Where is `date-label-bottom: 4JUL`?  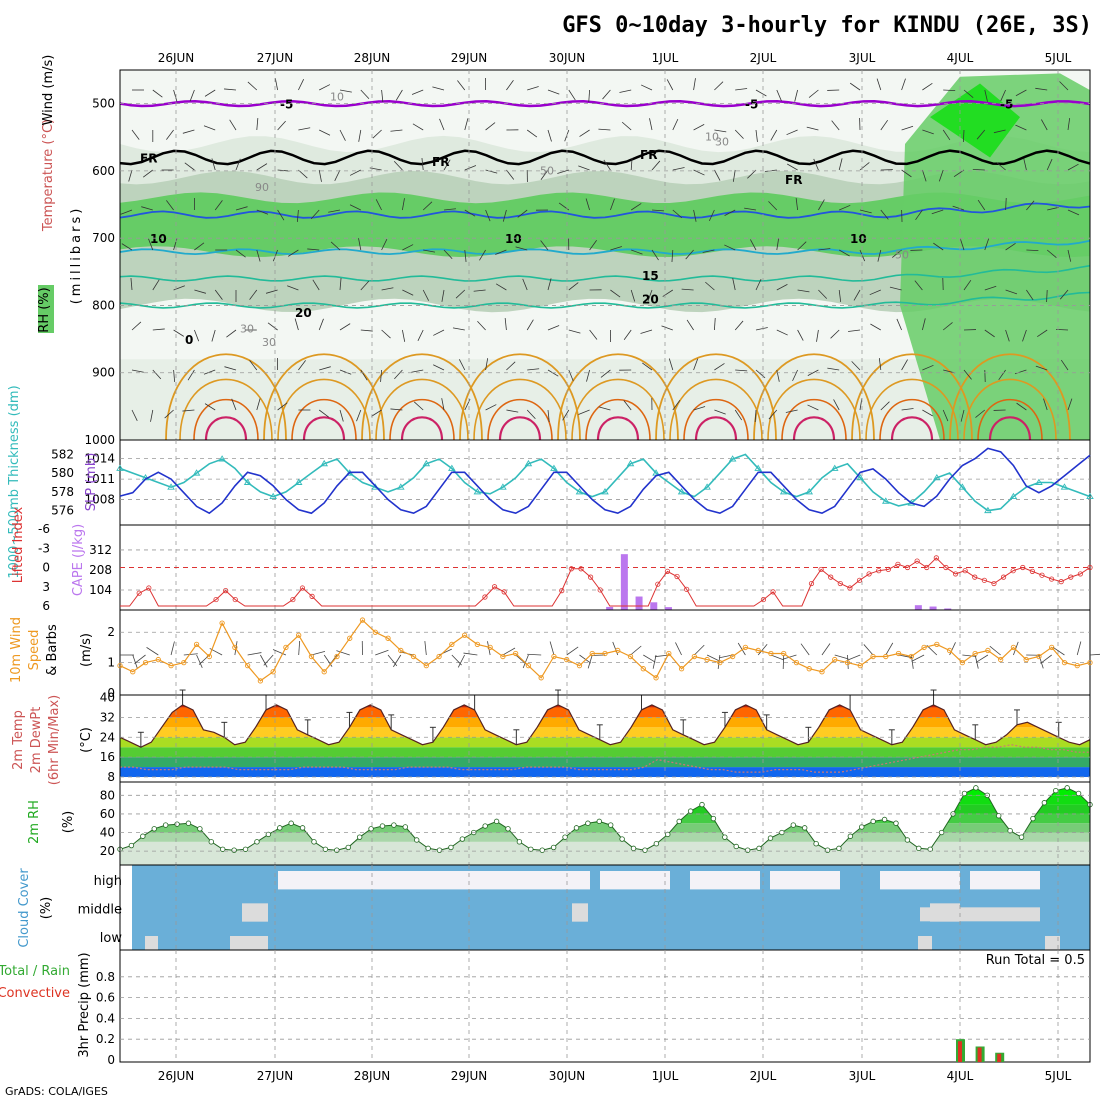 date-label-bottom: 4JUL is located at coordinates (960, 1076).